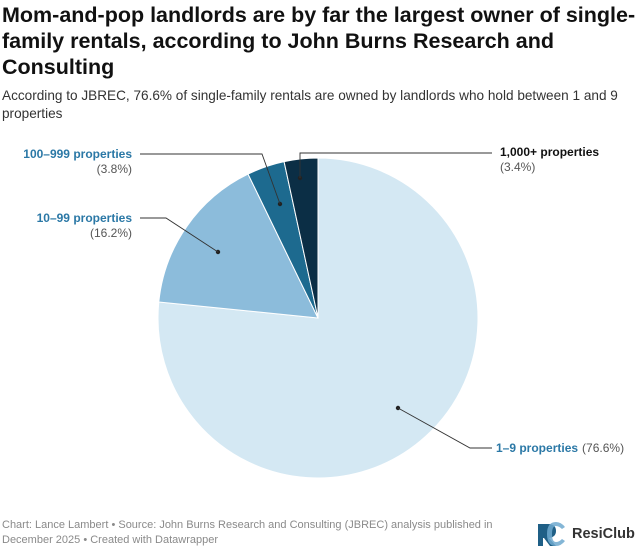 The image size is (640, 559). I want to click on resiclub-logo-icon, so click(551, 534).